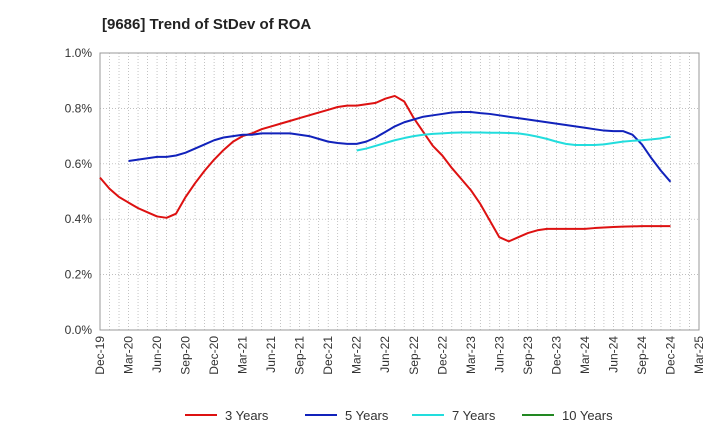  I want to click on y-tick-label: 1.0%, so click(79, 53).